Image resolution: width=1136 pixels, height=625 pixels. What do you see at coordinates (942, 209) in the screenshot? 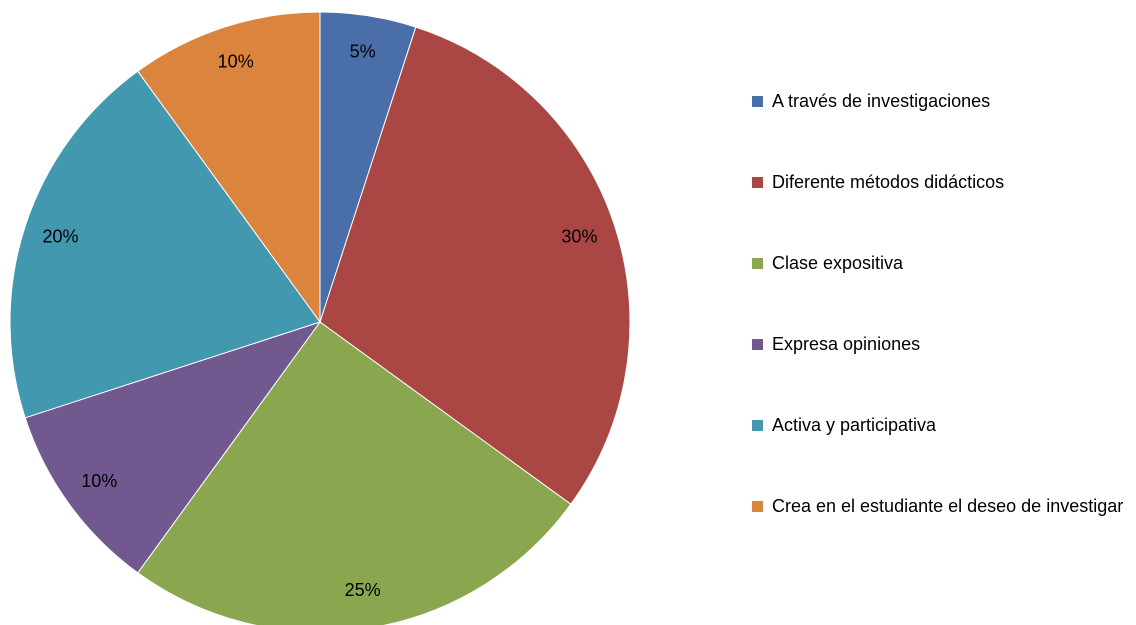
I see `legend-item: Diferente métodos didácticos` at bounding box center [942, 209].